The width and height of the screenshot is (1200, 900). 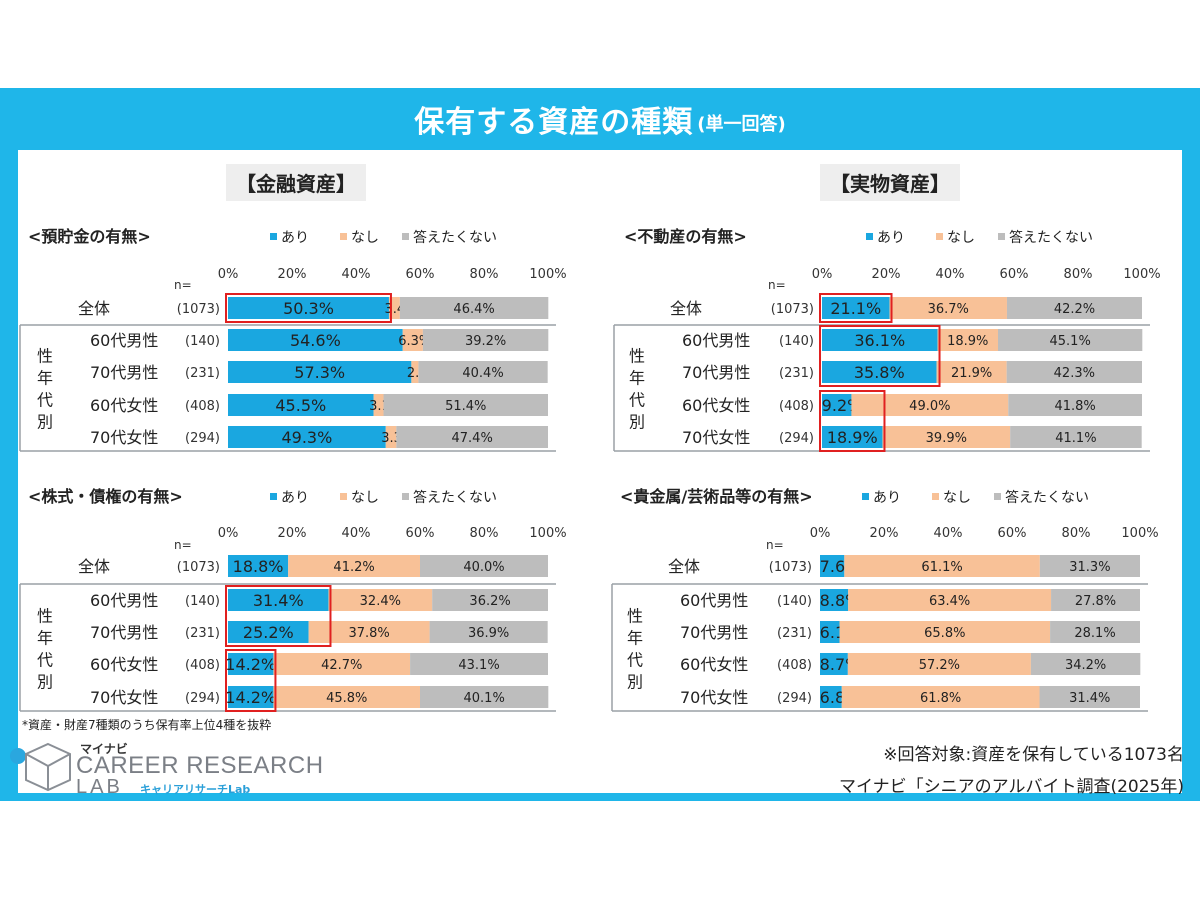 What do you see at coordinates (455, 497) in the screenshot?
I see `legend-label-2-2: 答えたくない` at bounding box center [455, 497].